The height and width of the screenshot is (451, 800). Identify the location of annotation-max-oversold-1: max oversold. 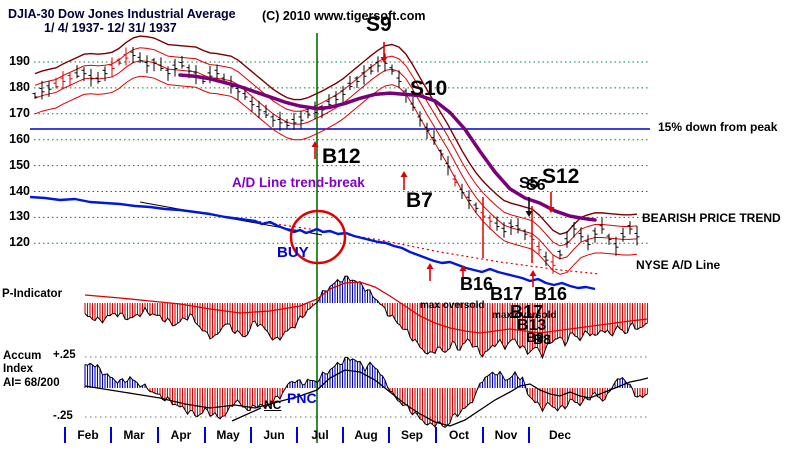
(452, 305).